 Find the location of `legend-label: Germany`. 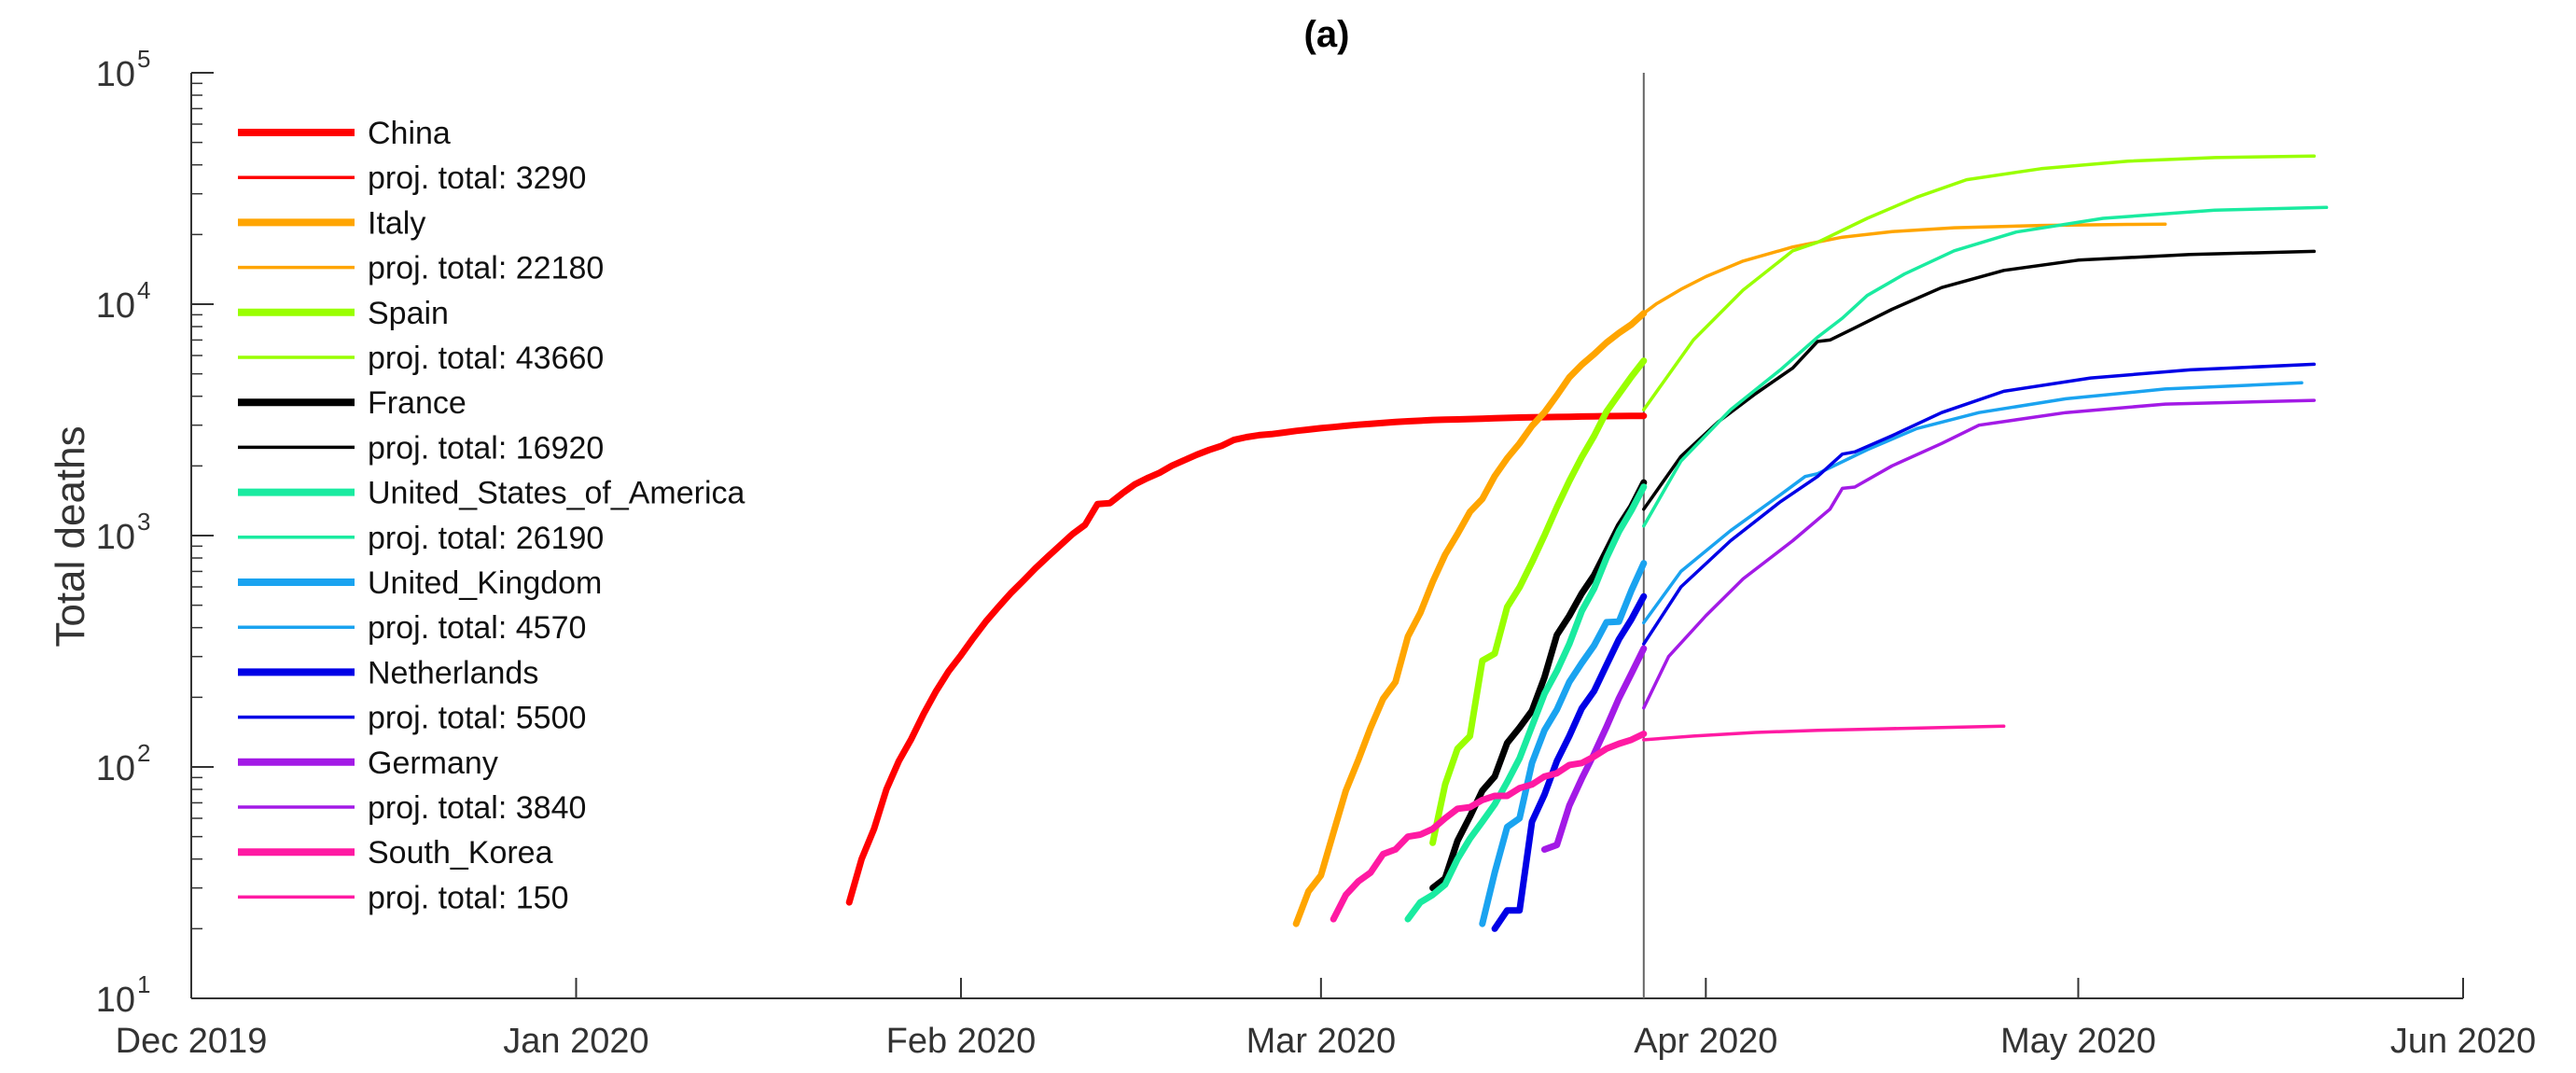

legend-label: Germany is located at coordinates (433, 763).